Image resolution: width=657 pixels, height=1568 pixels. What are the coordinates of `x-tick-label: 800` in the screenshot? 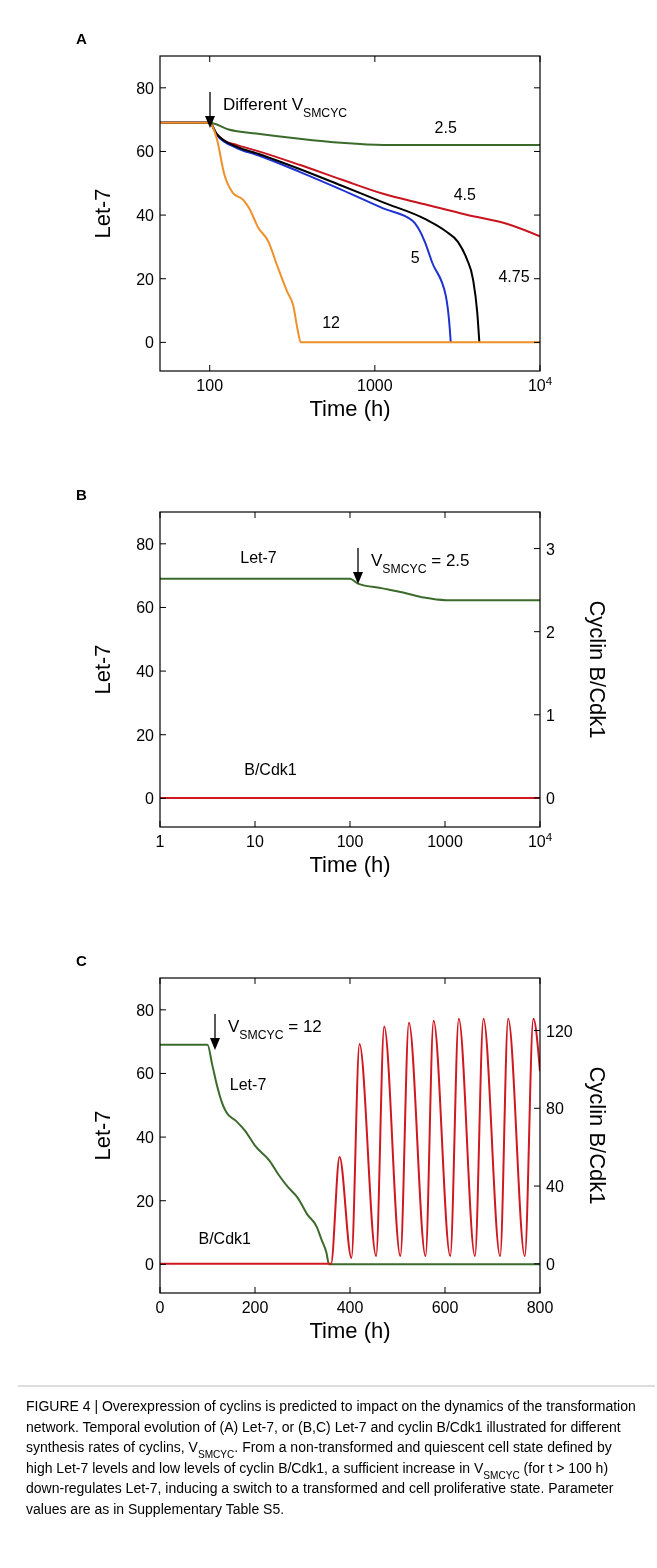 It's located at (540, 1307).